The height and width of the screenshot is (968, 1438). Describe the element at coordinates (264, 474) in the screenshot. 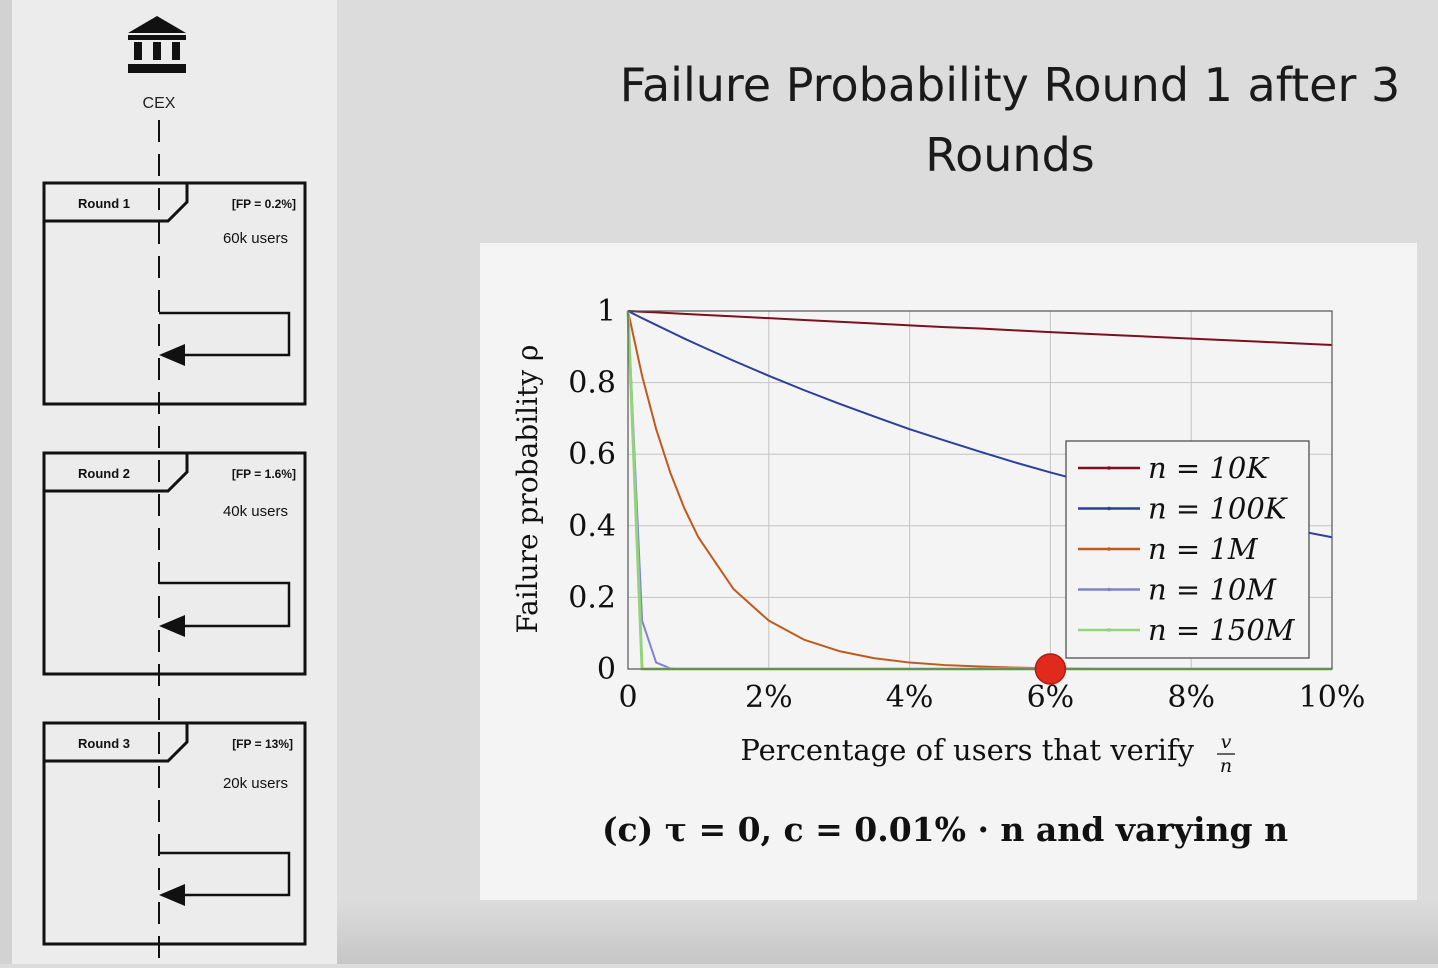

I see `fp-label: [FP = 1.6%]` at that location.